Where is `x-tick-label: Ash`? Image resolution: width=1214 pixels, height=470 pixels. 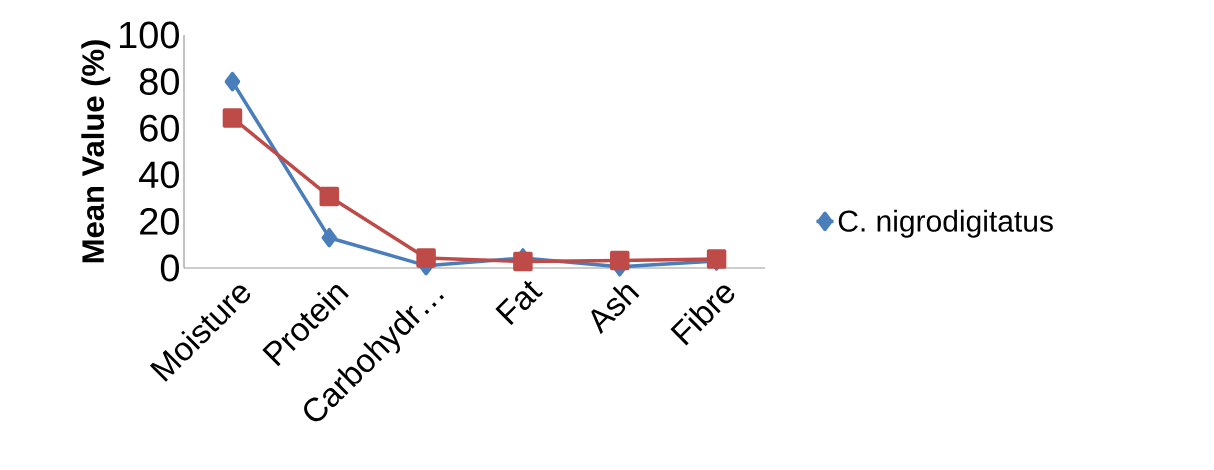
x-tick-label: Ash is located at coordinates (615, 310).